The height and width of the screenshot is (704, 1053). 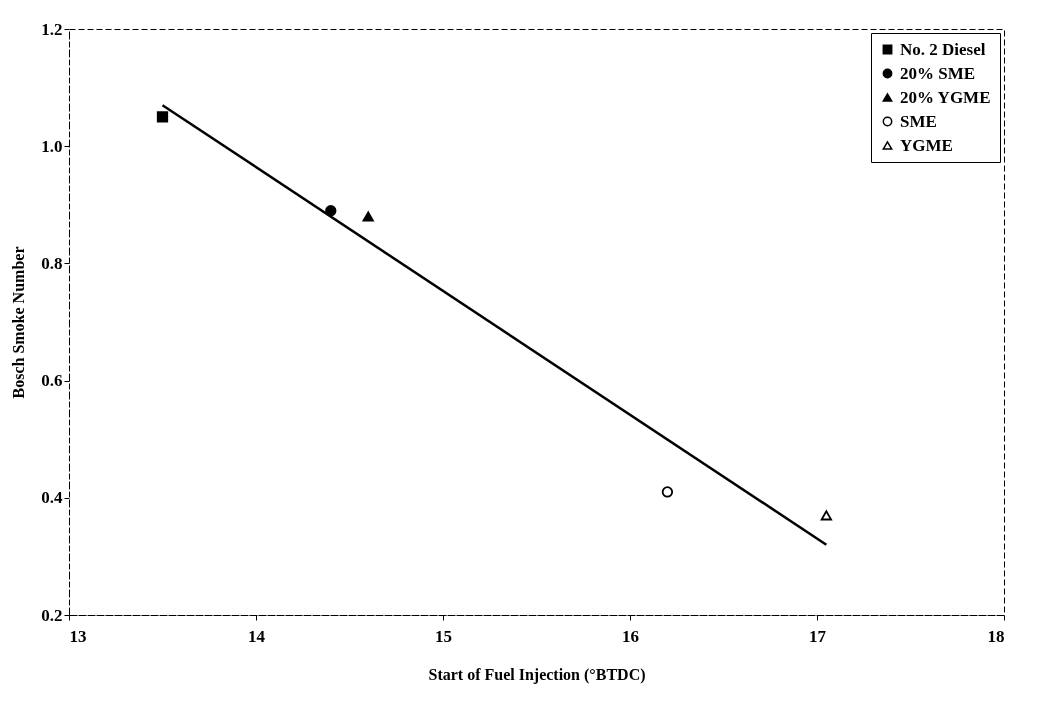 I want to click on x-axis-title: Start of Fuel Injection (°BTDC), so click(x=537, y=674).